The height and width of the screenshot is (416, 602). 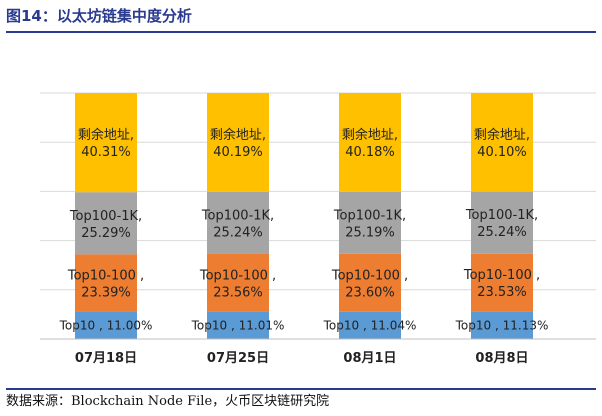 I want to click on data-label-remaining: 40.10%, so click(x=502, y=152).